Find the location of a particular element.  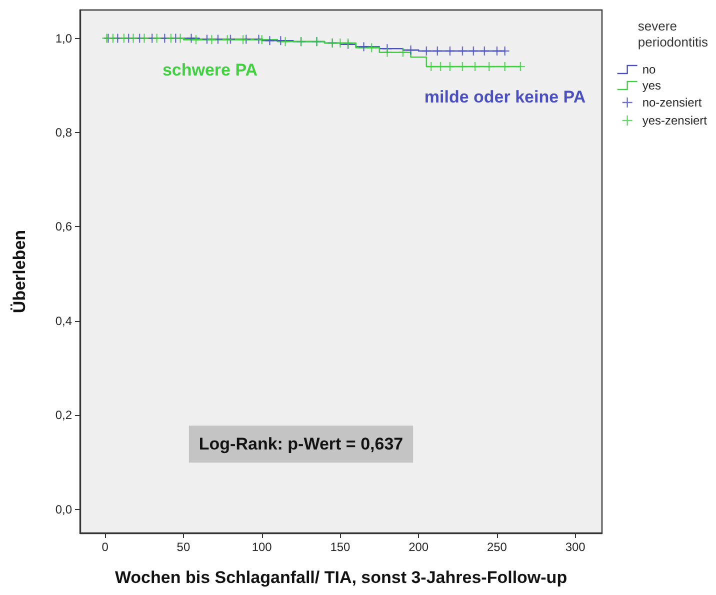

legend-title: severe periodontitis is located at coordinates (673, 34).